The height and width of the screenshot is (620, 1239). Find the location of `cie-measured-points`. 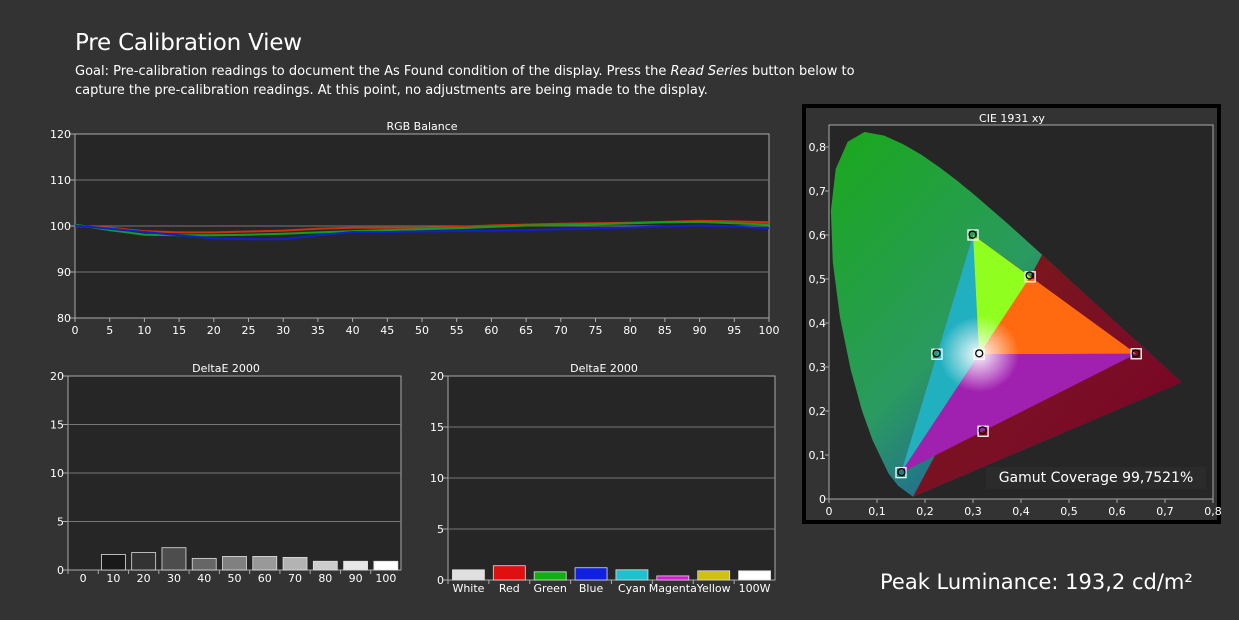

cie-measured-points is located at coordinates (1018, 353).